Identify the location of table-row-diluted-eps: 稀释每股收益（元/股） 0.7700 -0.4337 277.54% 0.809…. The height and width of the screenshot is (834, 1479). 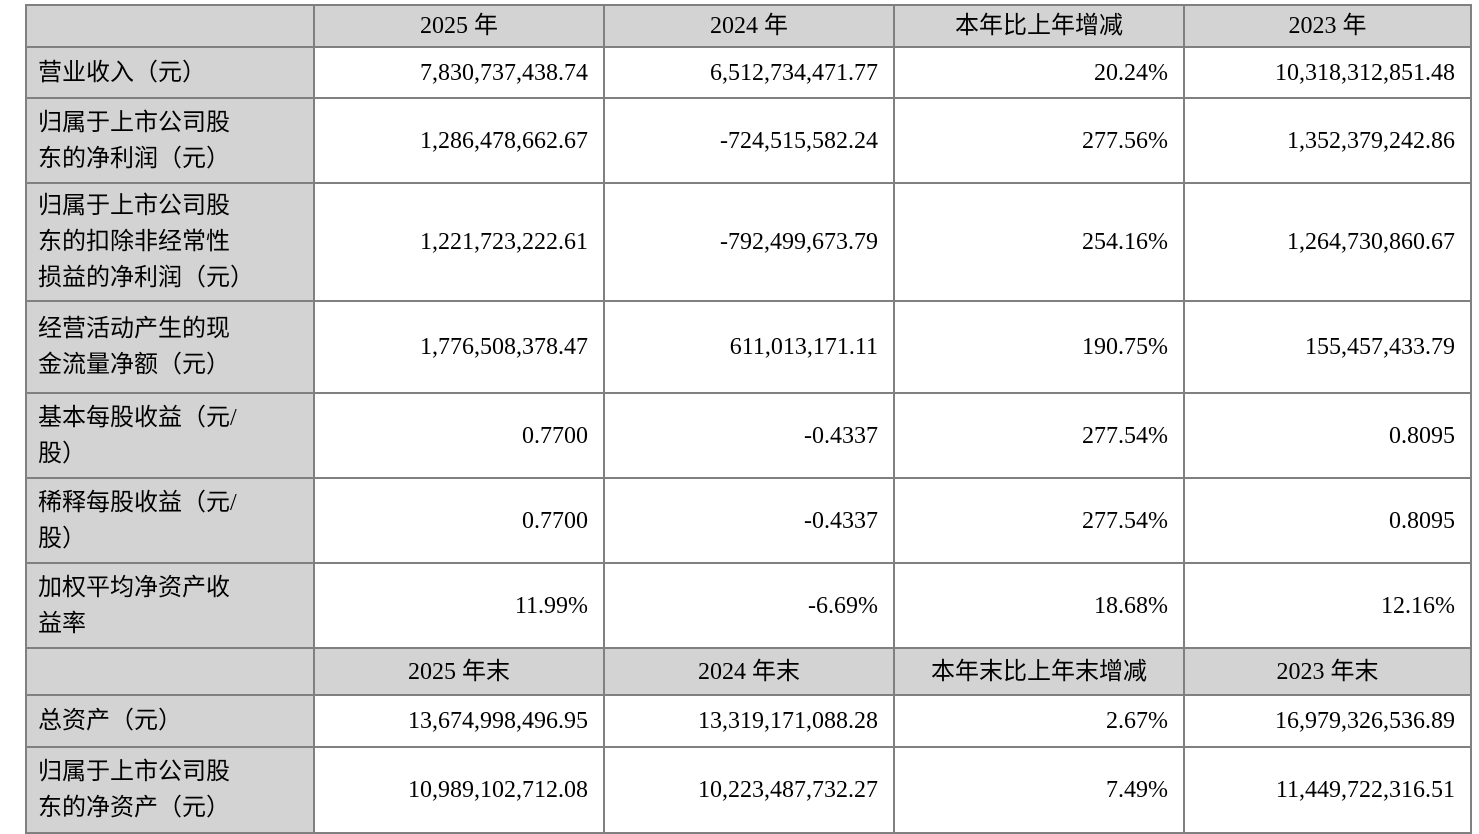
(748, 520).